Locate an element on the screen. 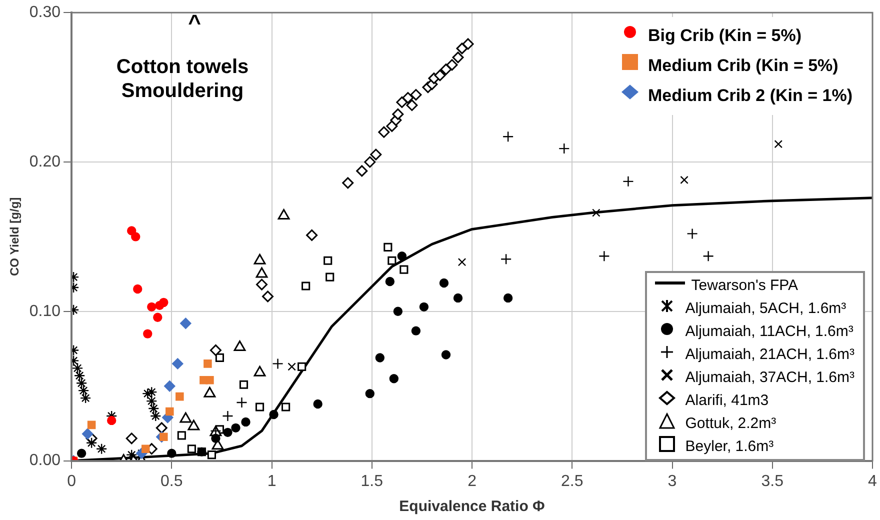 Image resolution: width=880 pixels, height=520 pixels. legend-label: Aljumaiah, 5ACH, 1.6m³ is located at coordinates (765, 308).